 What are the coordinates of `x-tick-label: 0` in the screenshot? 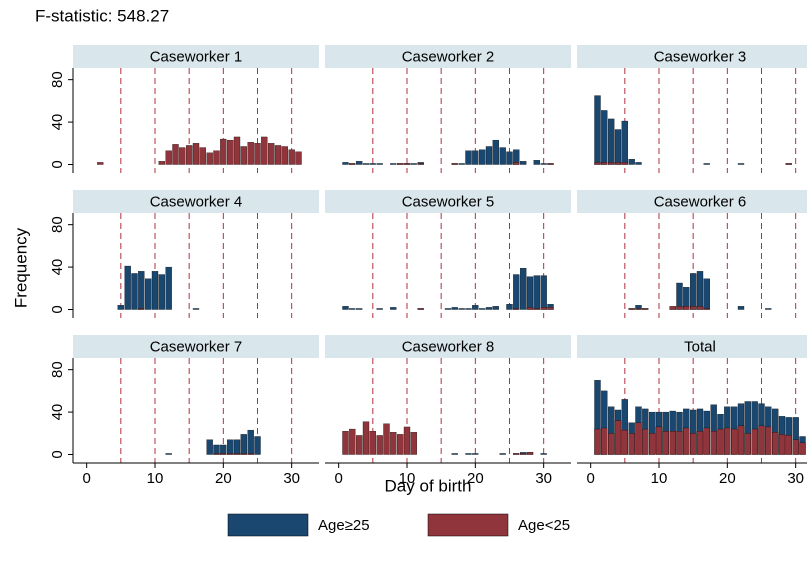 It's located at (590, 478).